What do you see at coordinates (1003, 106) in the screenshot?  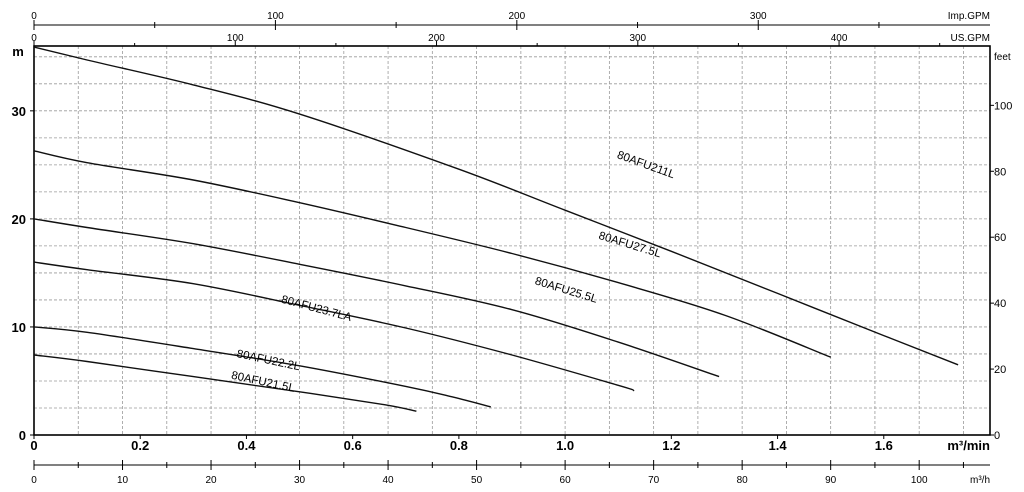 I see `right-axis-tick-label: 100` at bounding box center [1003, 106].